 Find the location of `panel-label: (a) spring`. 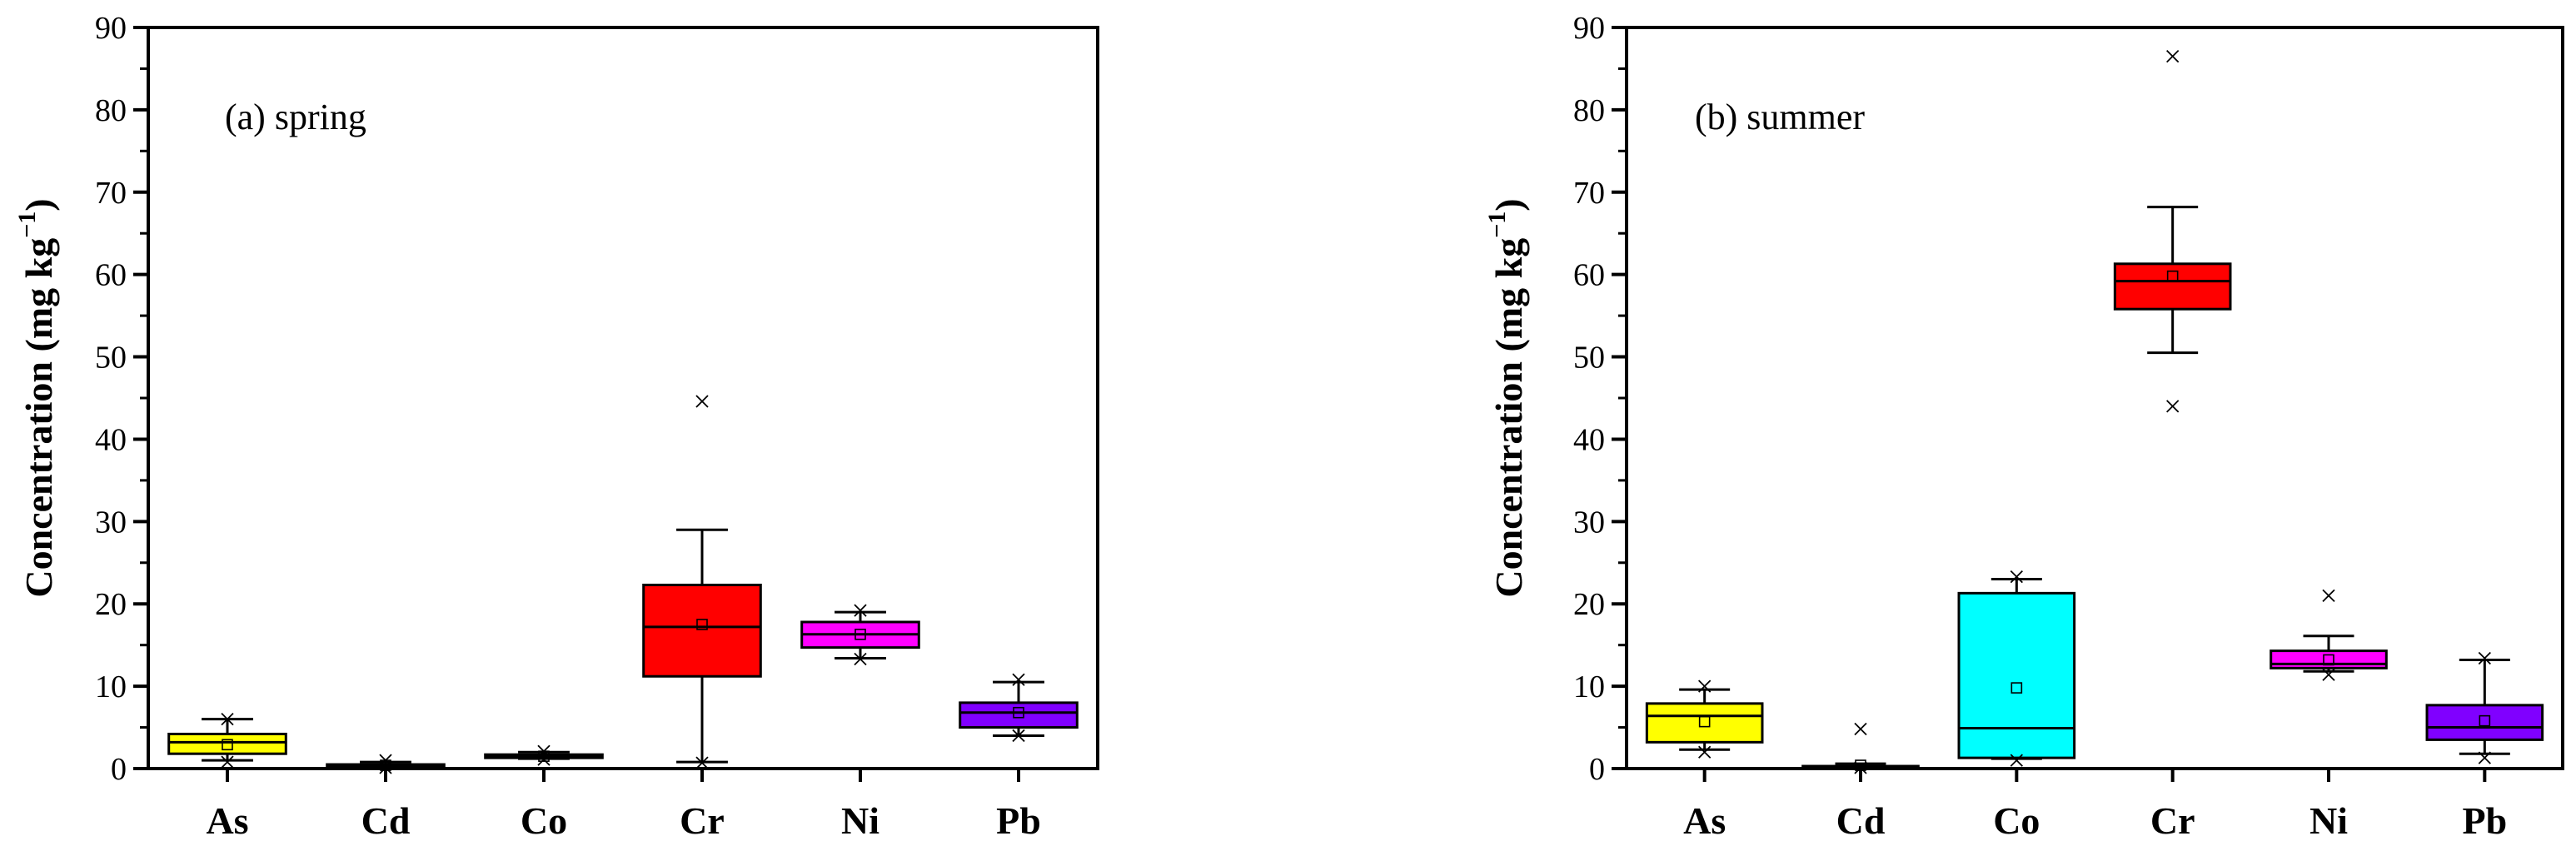

panel-label: (a) spring is located at coordinates (295, 117).